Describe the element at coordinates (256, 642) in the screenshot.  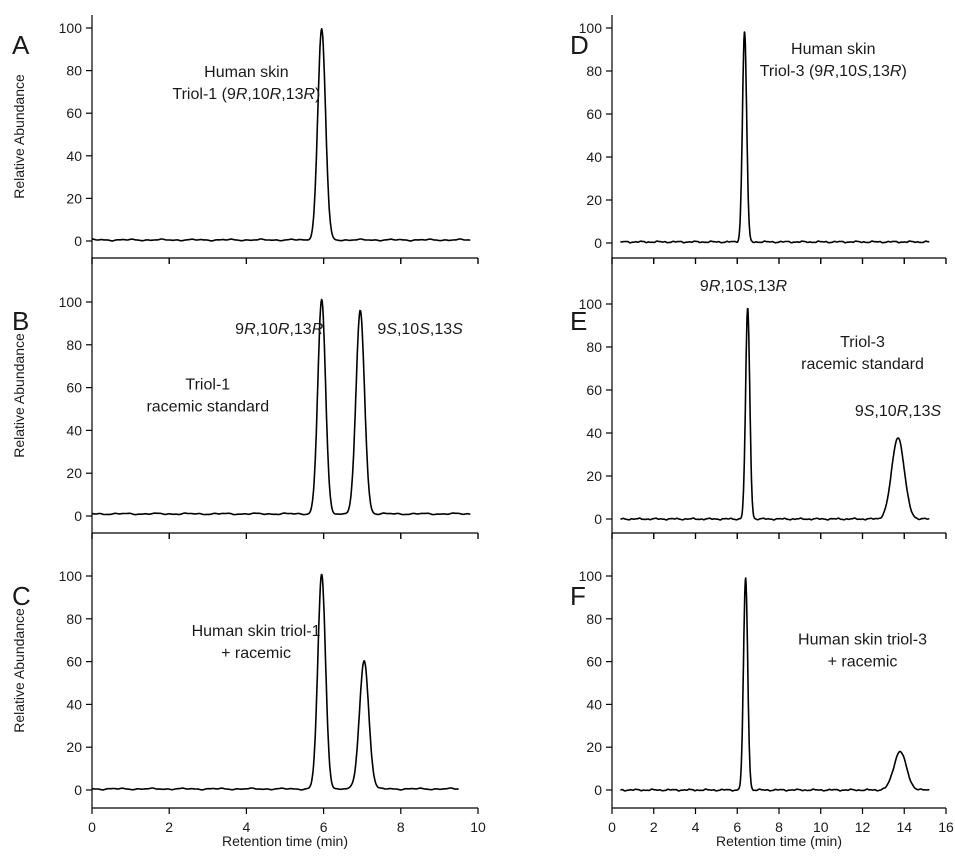
I see `peak-annotation: Human skin triol-1 + racemic` at that location.